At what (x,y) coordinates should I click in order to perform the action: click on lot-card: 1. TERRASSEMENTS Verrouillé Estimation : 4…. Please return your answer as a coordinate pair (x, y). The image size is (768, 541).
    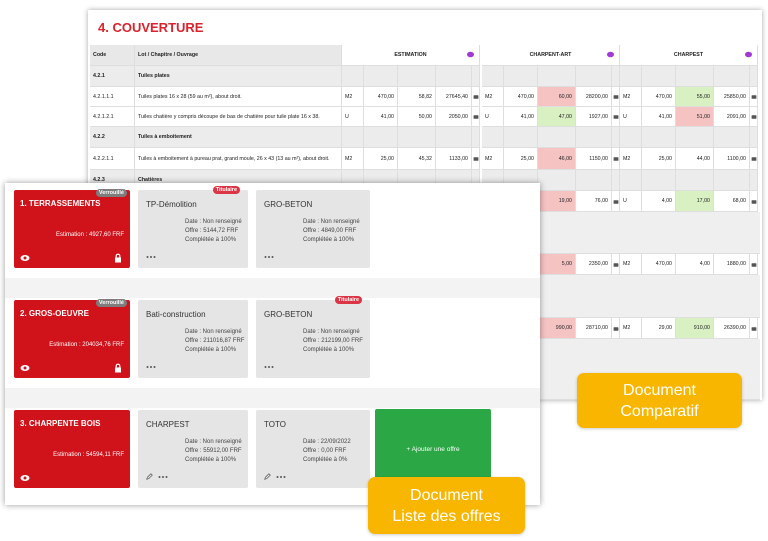
    Looking at the image, I should click on (72, 228).